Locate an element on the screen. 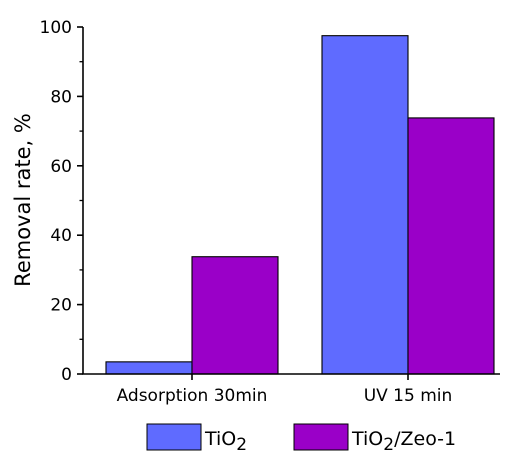  x-tick-label: UV 15 min is located at coordinates (408, 396).